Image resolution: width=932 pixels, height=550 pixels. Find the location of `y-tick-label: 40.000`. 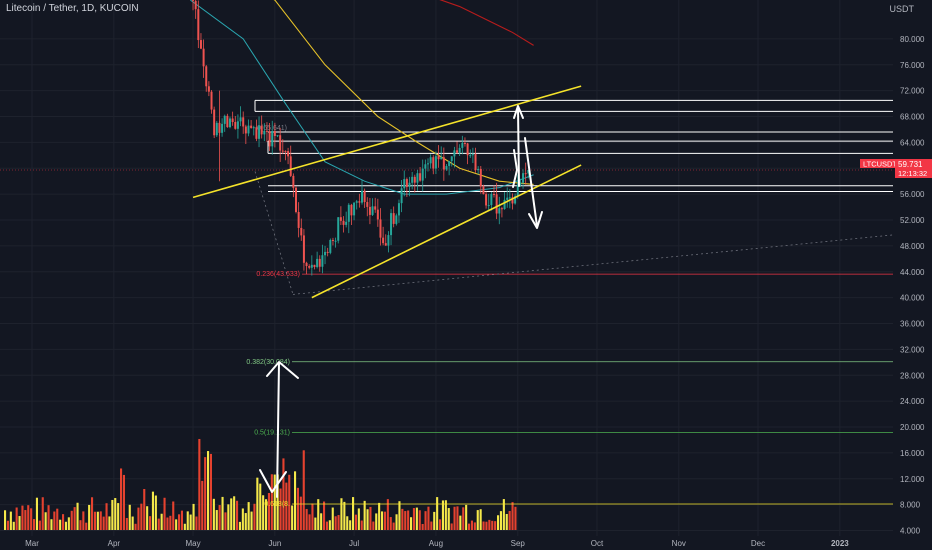

y-tick-label: 40.000 is located at coordinates (912, 298).